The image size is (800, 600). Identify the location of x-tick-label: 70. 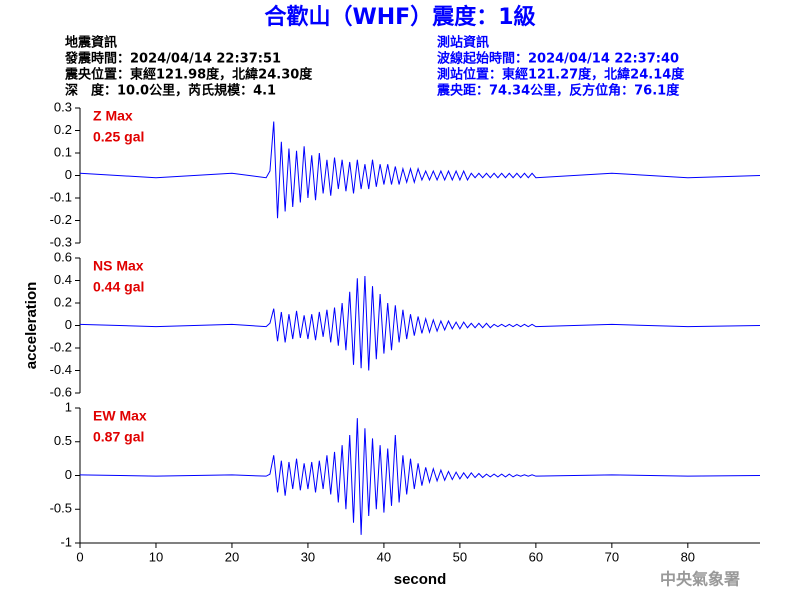
(612, 556).